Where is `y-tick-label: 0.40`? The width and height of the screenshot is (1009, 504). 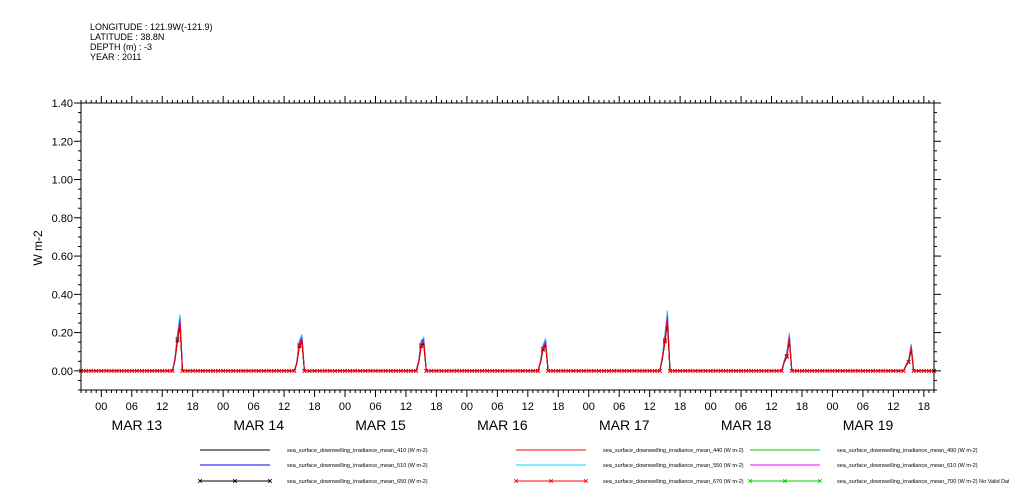 y-tick-label: 0.40 is located at coordinates (62, 295).